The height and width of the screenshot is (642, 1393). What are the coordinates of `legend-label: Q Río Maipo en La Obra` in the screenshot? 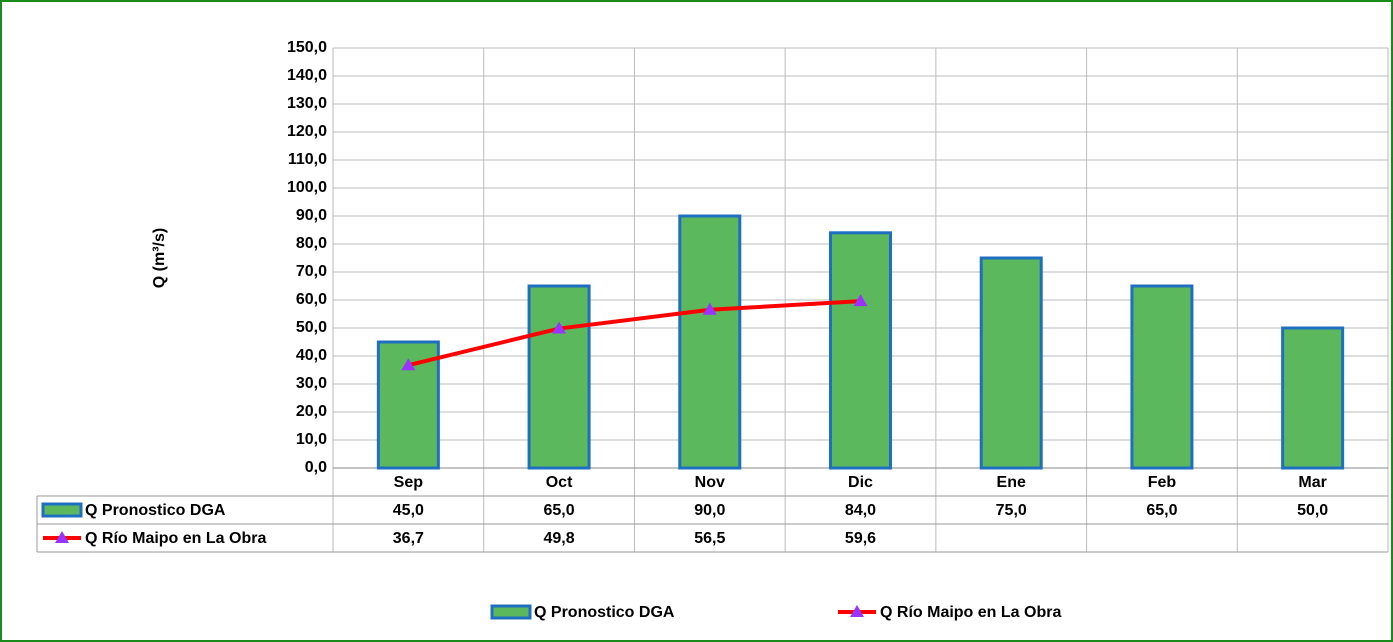 It's located at (970, 612).